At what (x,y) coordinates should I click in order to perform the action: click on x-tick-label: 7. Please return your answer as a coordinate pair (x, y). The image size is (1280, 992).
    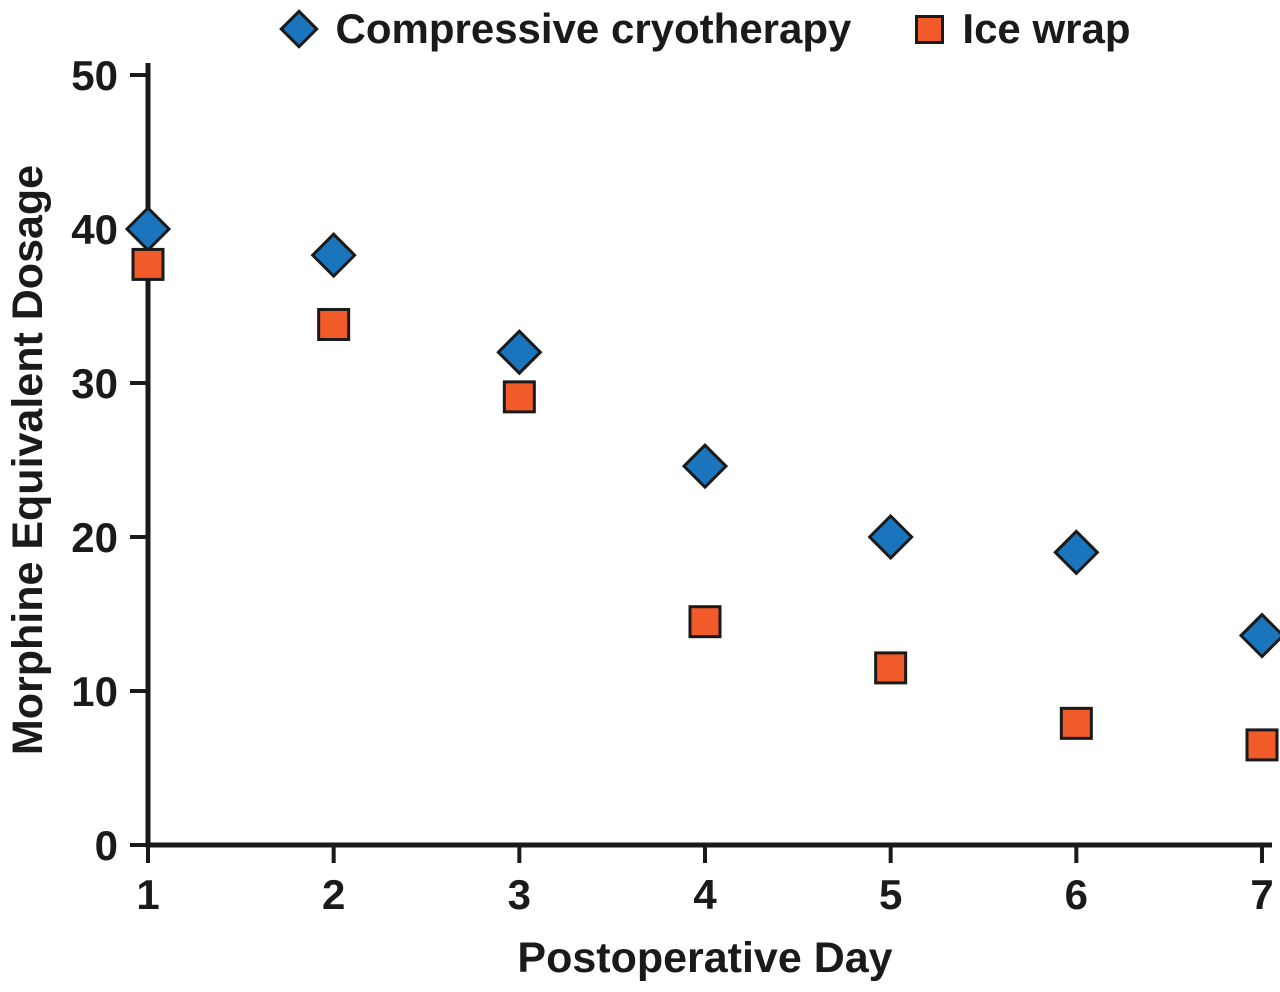
    Looking at the image, I should click on (1261, 894).